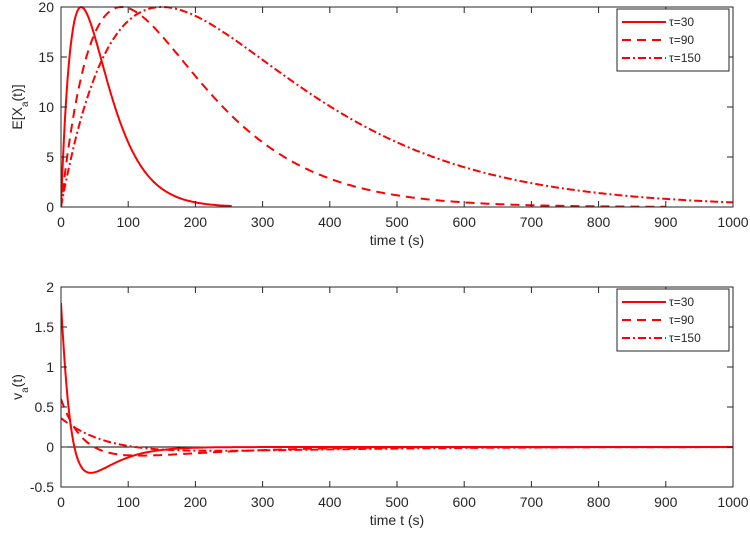 This screenshot has width=750, height=535. What do you see at coordinates (146, 106) in the screenshot?
I see `series-solid-line` at bounding box center [146, 106].